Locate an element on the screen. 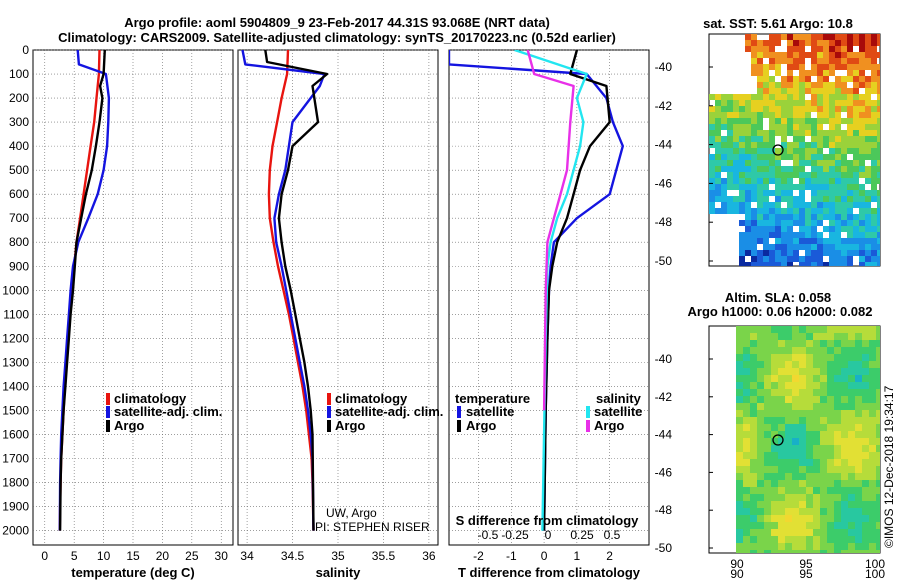 The width and height of the screenshot is (900, 580). depth-tick-label: 600 is located at coordinates (19, 194).